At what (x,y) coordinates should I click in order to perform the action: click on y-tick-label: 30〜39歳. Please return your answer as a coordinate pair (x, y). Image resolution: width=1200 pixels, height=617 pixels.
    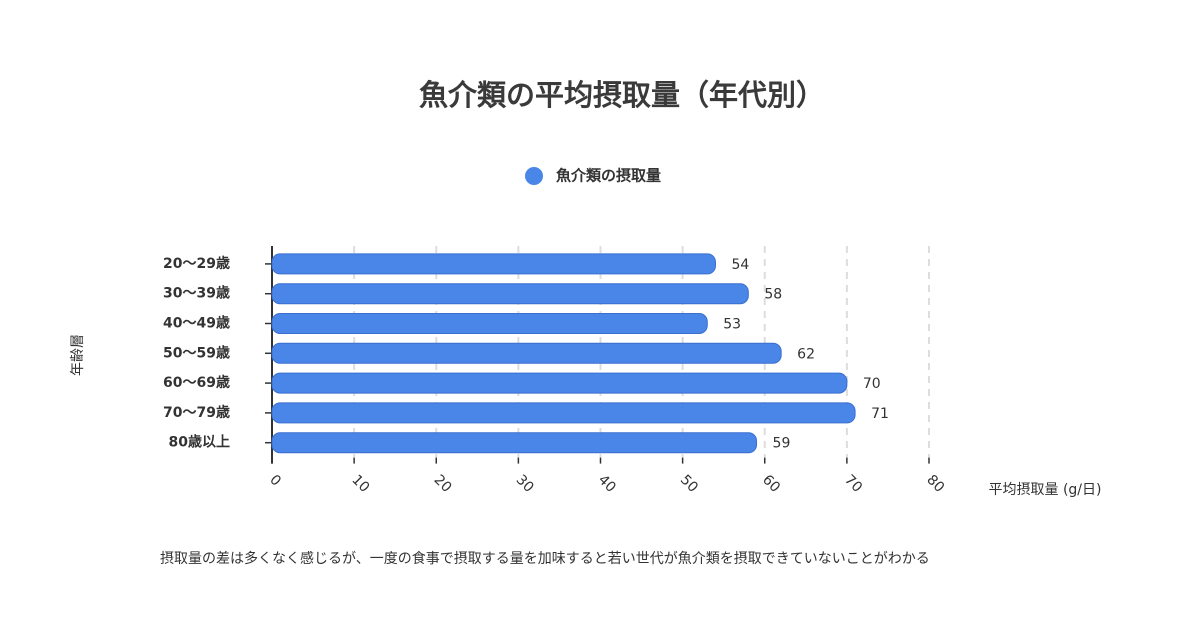
    Looking at the image, I should click on (196, 293).